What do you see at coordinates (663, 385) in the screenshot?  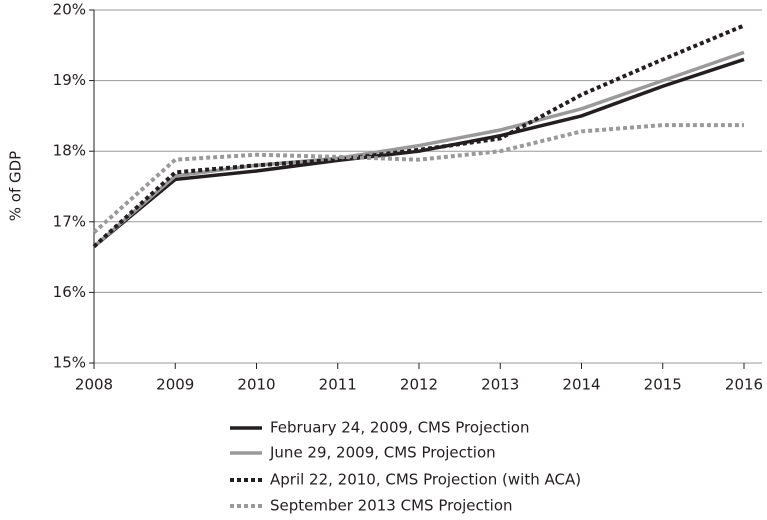 I see `x-tick-label: 2015` at bounding box center [663, 385].